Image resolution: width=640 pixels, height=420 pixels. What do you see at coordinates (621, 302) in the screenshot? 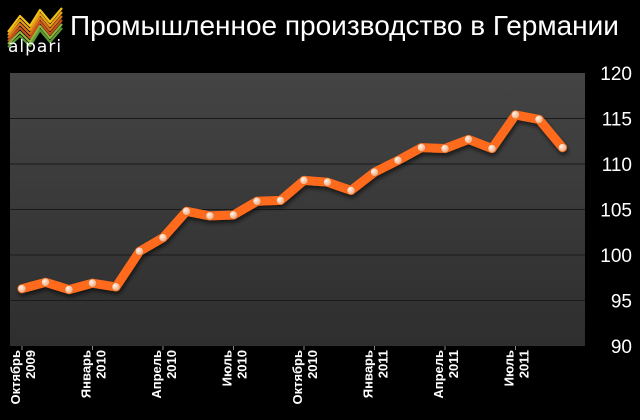
I see `y-tick-label: 95` at bounding box center [621, 302].